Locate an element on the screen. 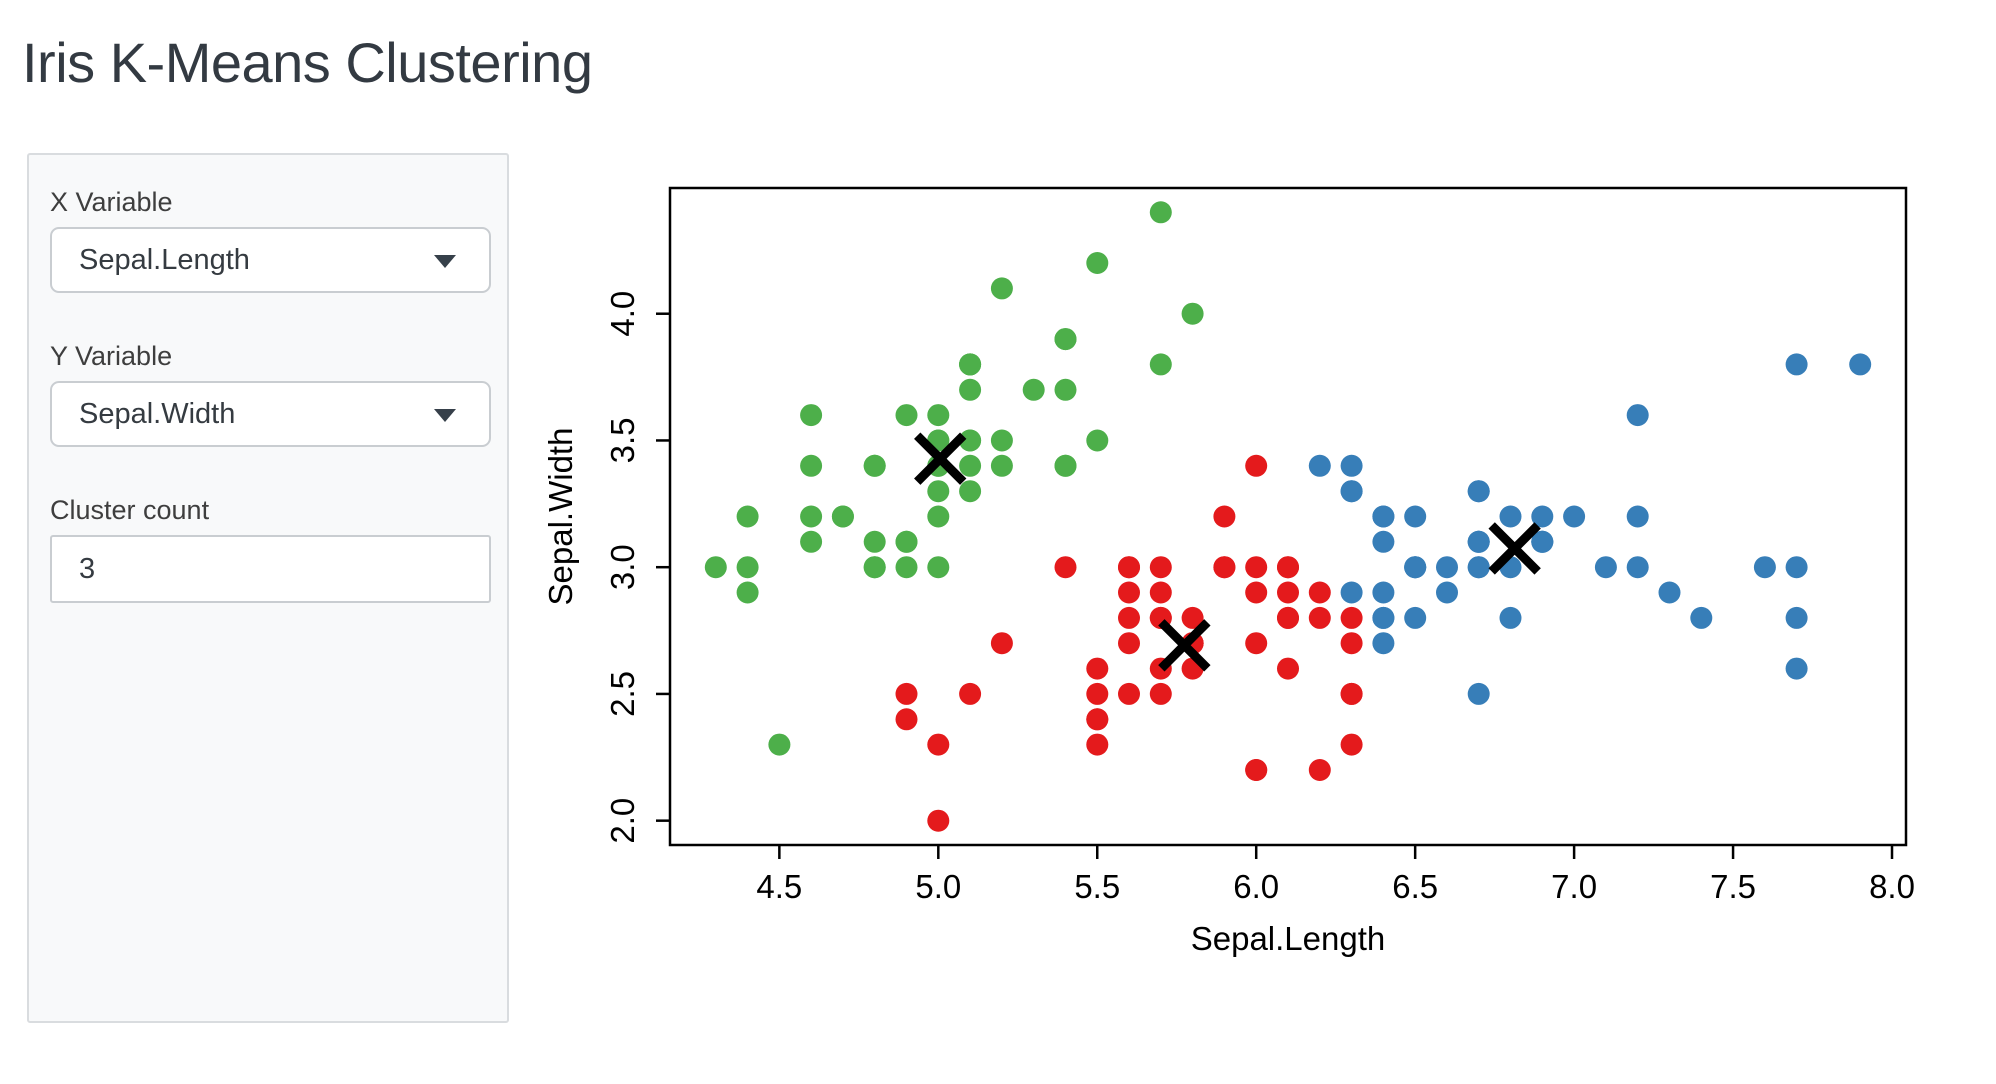 The width and height of the screenshot is (1996, 1084). y-variable-group: Y Variable Sepal.Width is located at coordinates (270, 394).